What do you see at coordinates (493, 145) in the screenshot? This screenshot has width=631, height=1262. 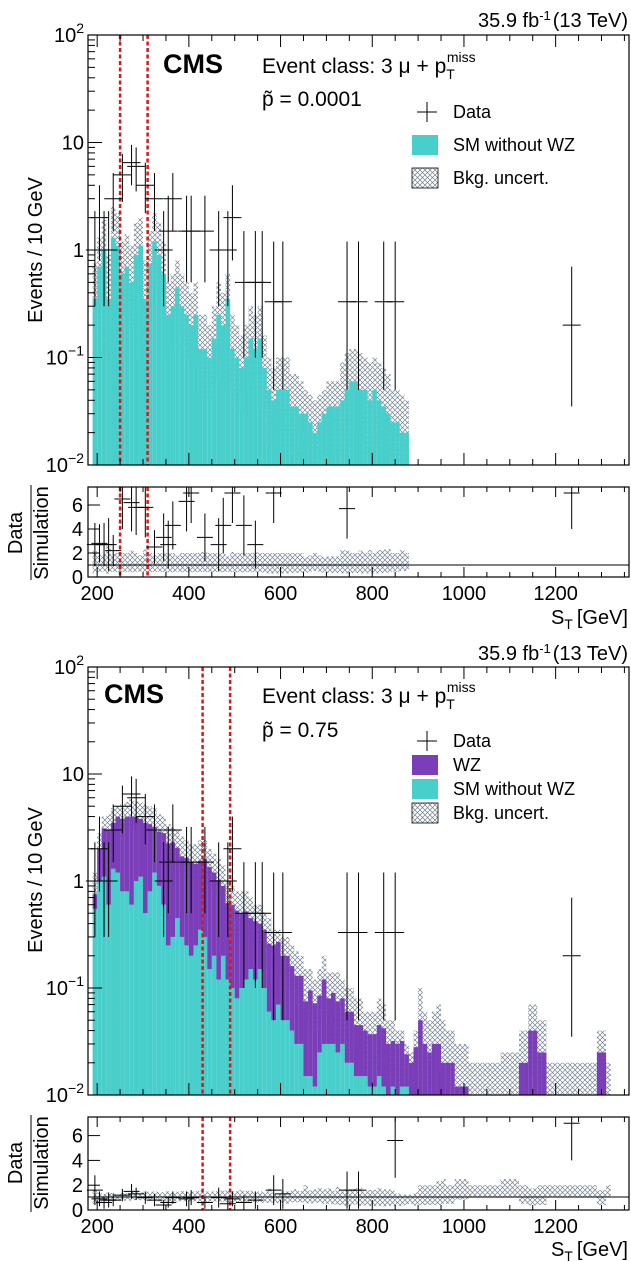 I see `legend: Data SM without WZ Bkg. uncert.` at bounding box center [493, 145].